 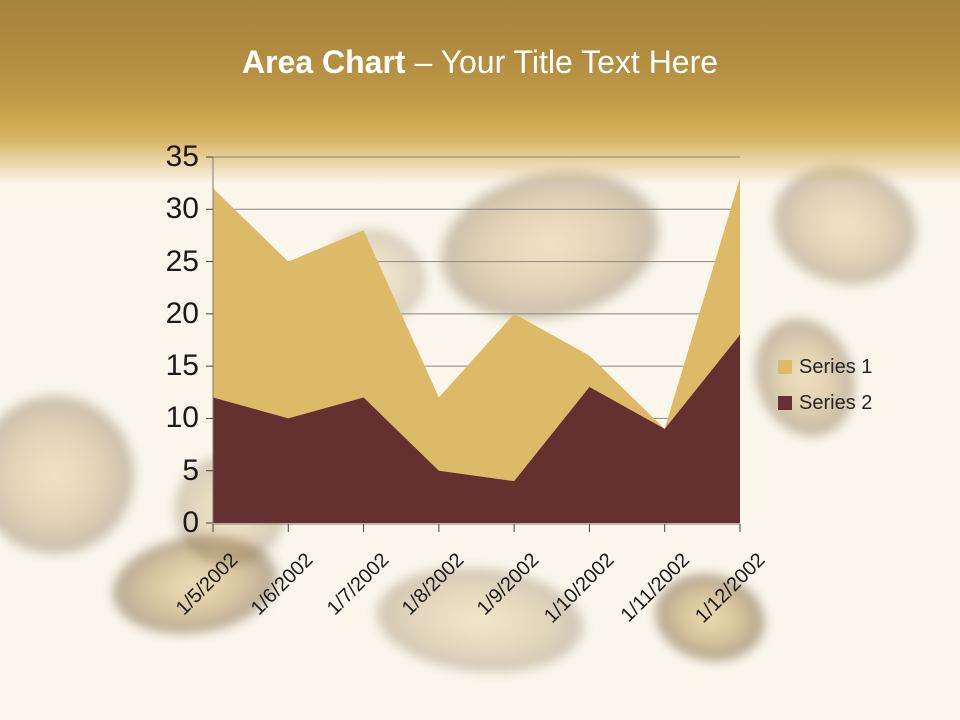 What do you see at coordinates (182, 365) in the screenshot?
I see `y-axis-tick-label: 15` at bounding box center [182, 365].